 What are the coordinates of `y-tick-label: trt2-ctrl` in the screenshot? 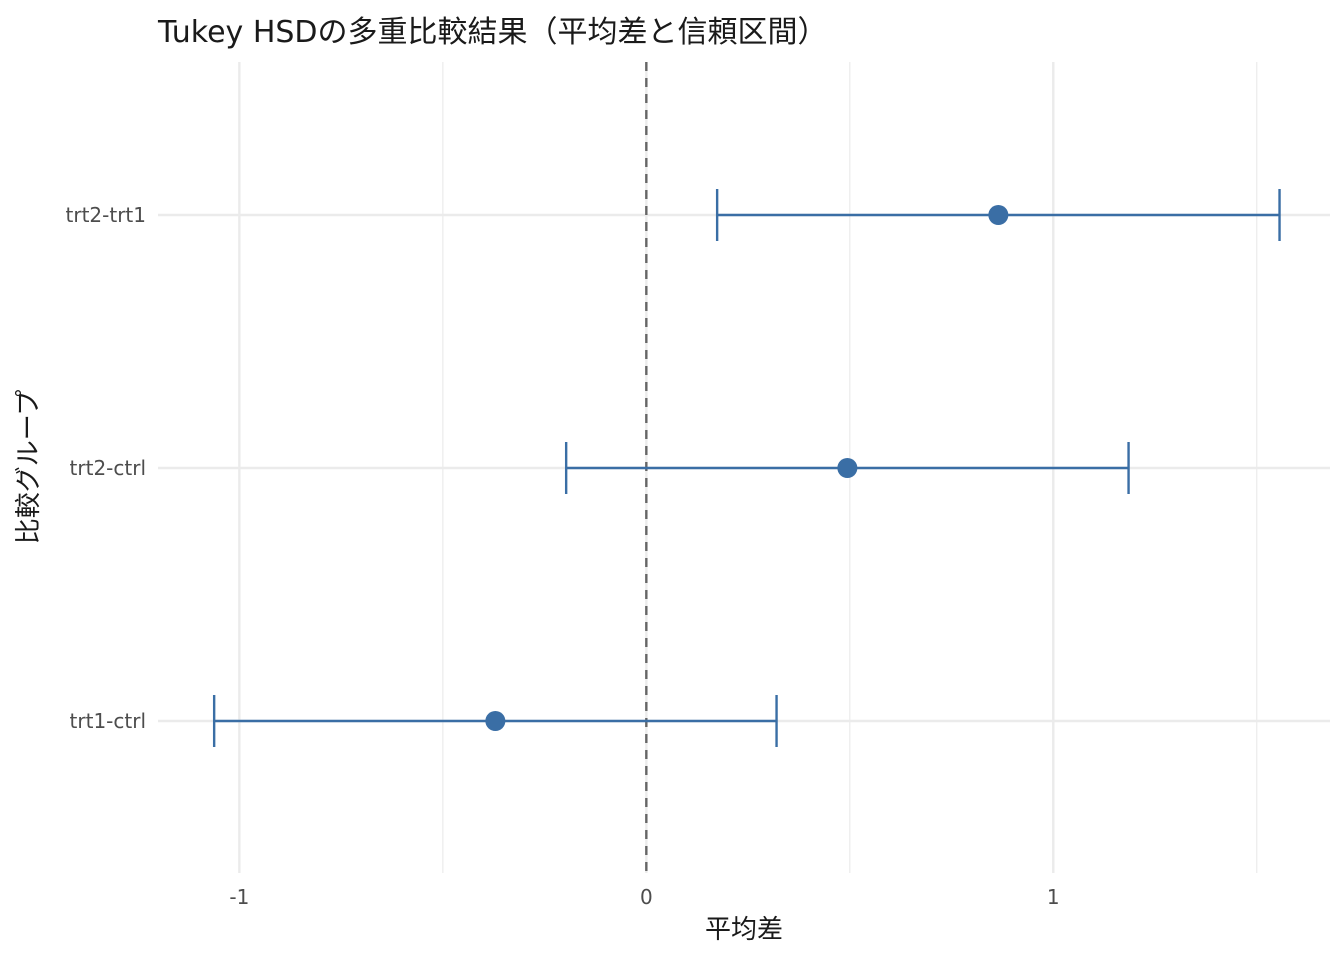 It's located at (108, 468).